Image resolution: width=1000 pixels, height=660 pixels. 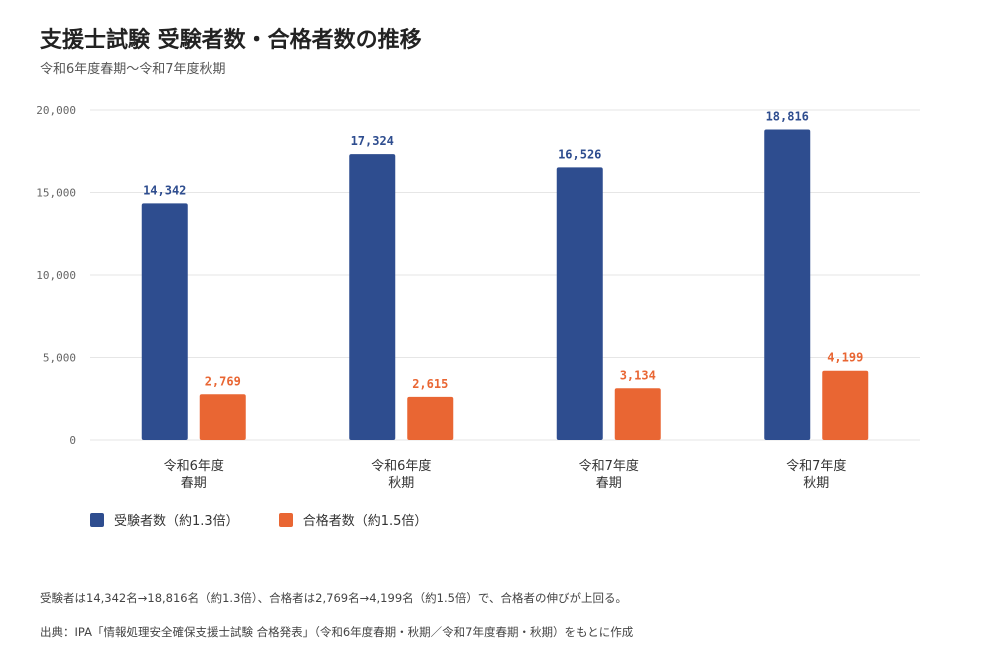 What do you see at coordinates (285, 519) in the screenshot?
I see `legend-swatch-passers` at bounding box center [285, 519].